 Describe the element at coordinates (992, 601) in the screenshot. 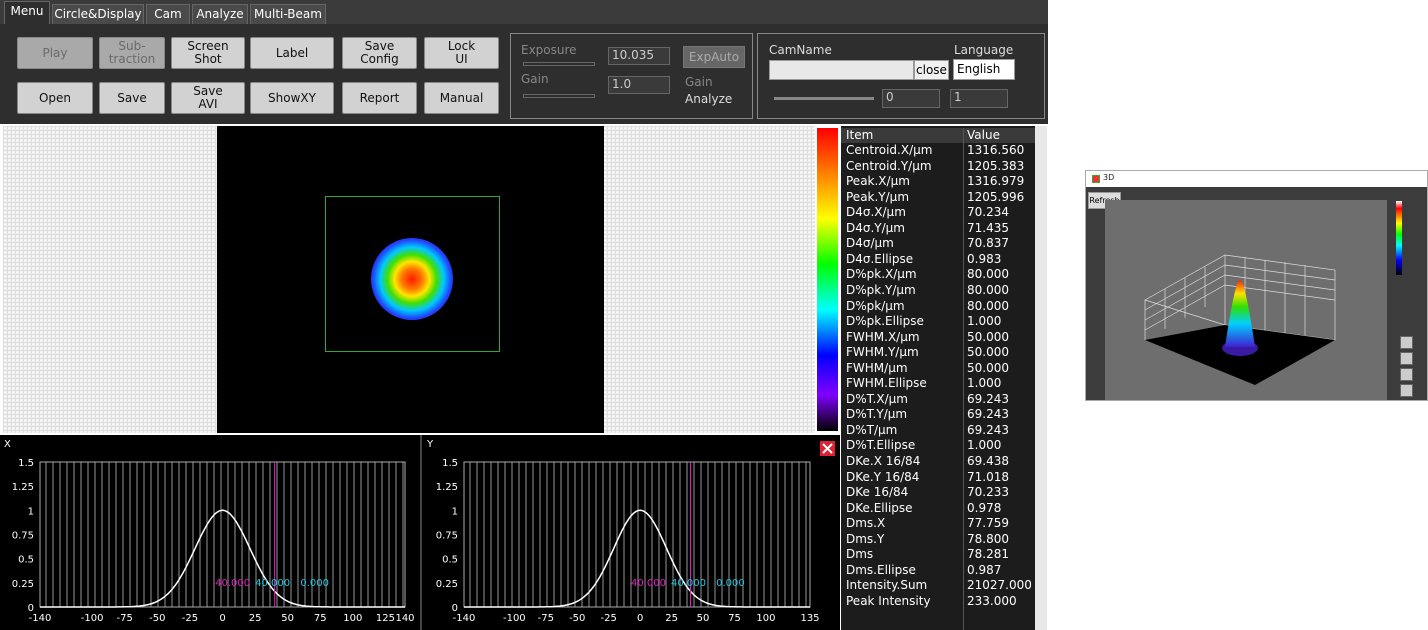

I see `table-cell: 233.000` at that location.